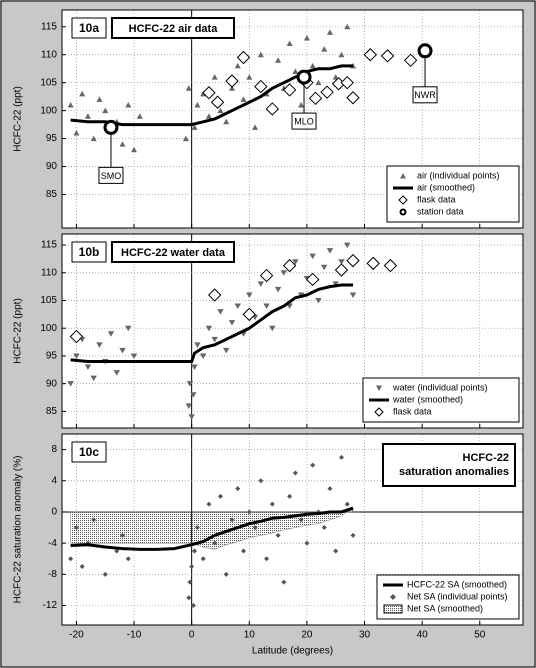 This screenshot has height=668, width=536. Describe the element at coordinates (54, 480) in the screenshot. I see `y-tick-label: 4` at that location.